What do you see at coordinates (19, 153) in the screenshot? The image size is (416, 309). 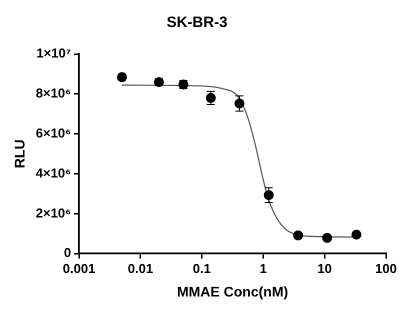 I see `y-axis-title: RLU` at bounding box center [19, 153].